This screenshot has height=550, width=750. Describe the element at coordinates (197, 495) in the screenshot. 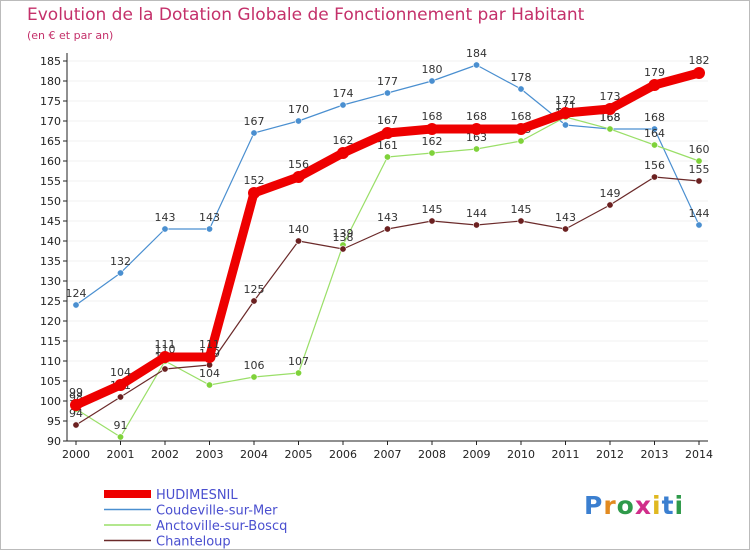

I see `legend-label: HUDIMESNIL` at that location.